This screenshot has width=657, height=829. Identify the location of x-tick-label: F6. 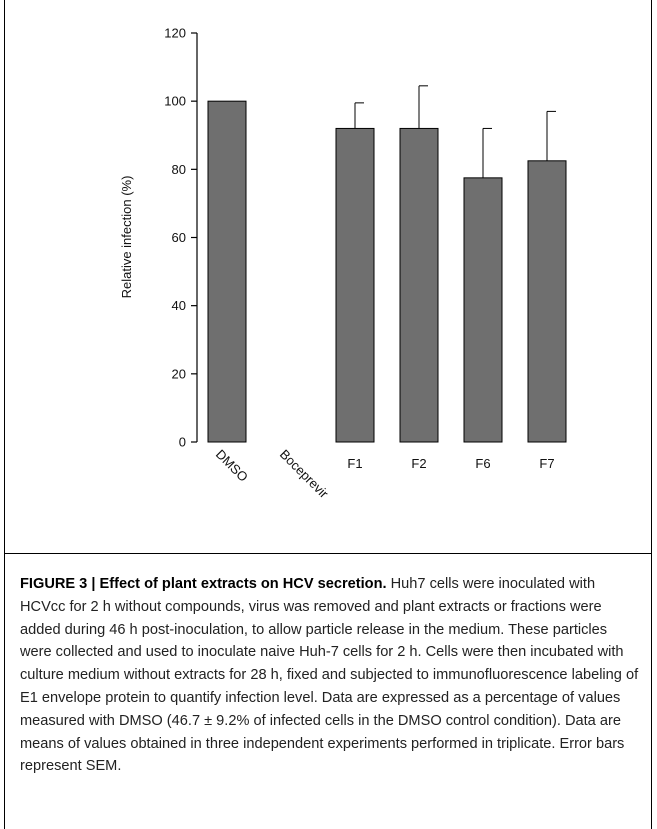
(482, 463).